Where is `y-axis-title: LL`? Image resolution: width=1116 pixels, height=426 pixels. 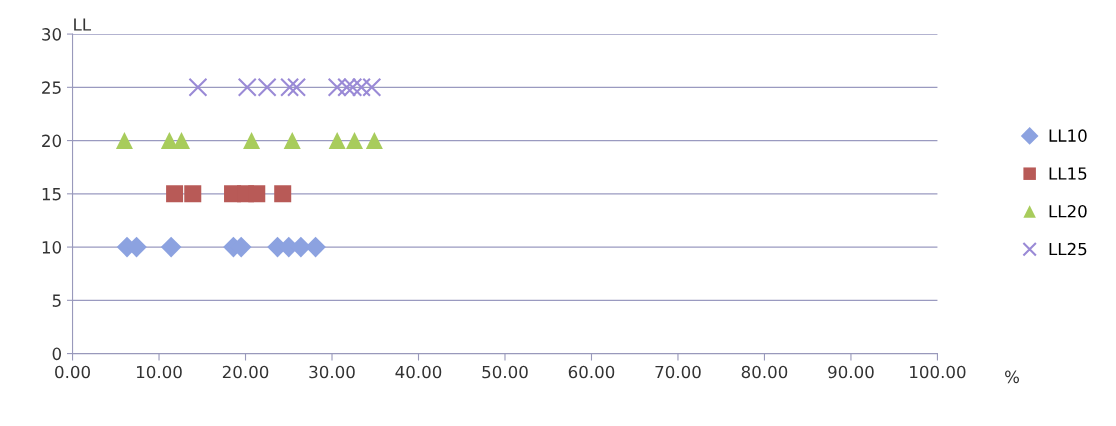 y-axis-title: LL is located at coordinates (83, 24).